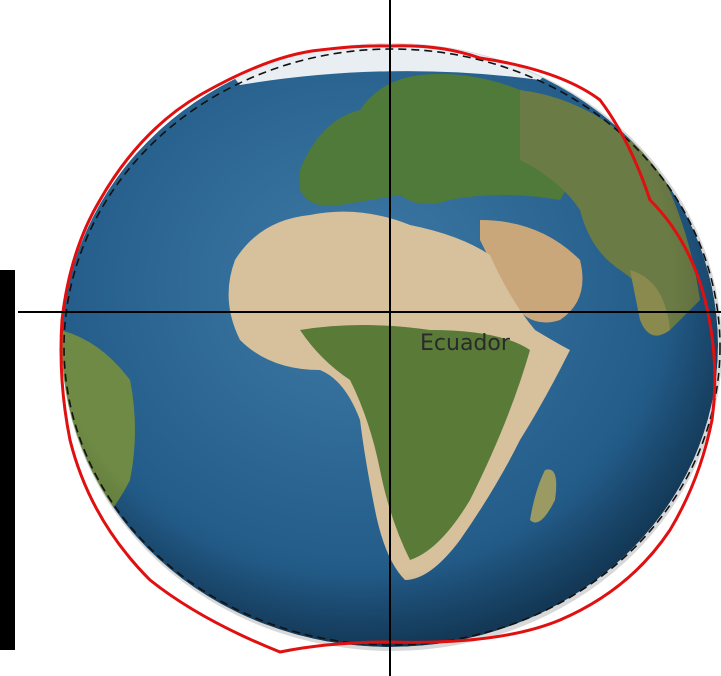 This screenshot has height=676, width=721. I want to click on side-bar, so click(7, 460).